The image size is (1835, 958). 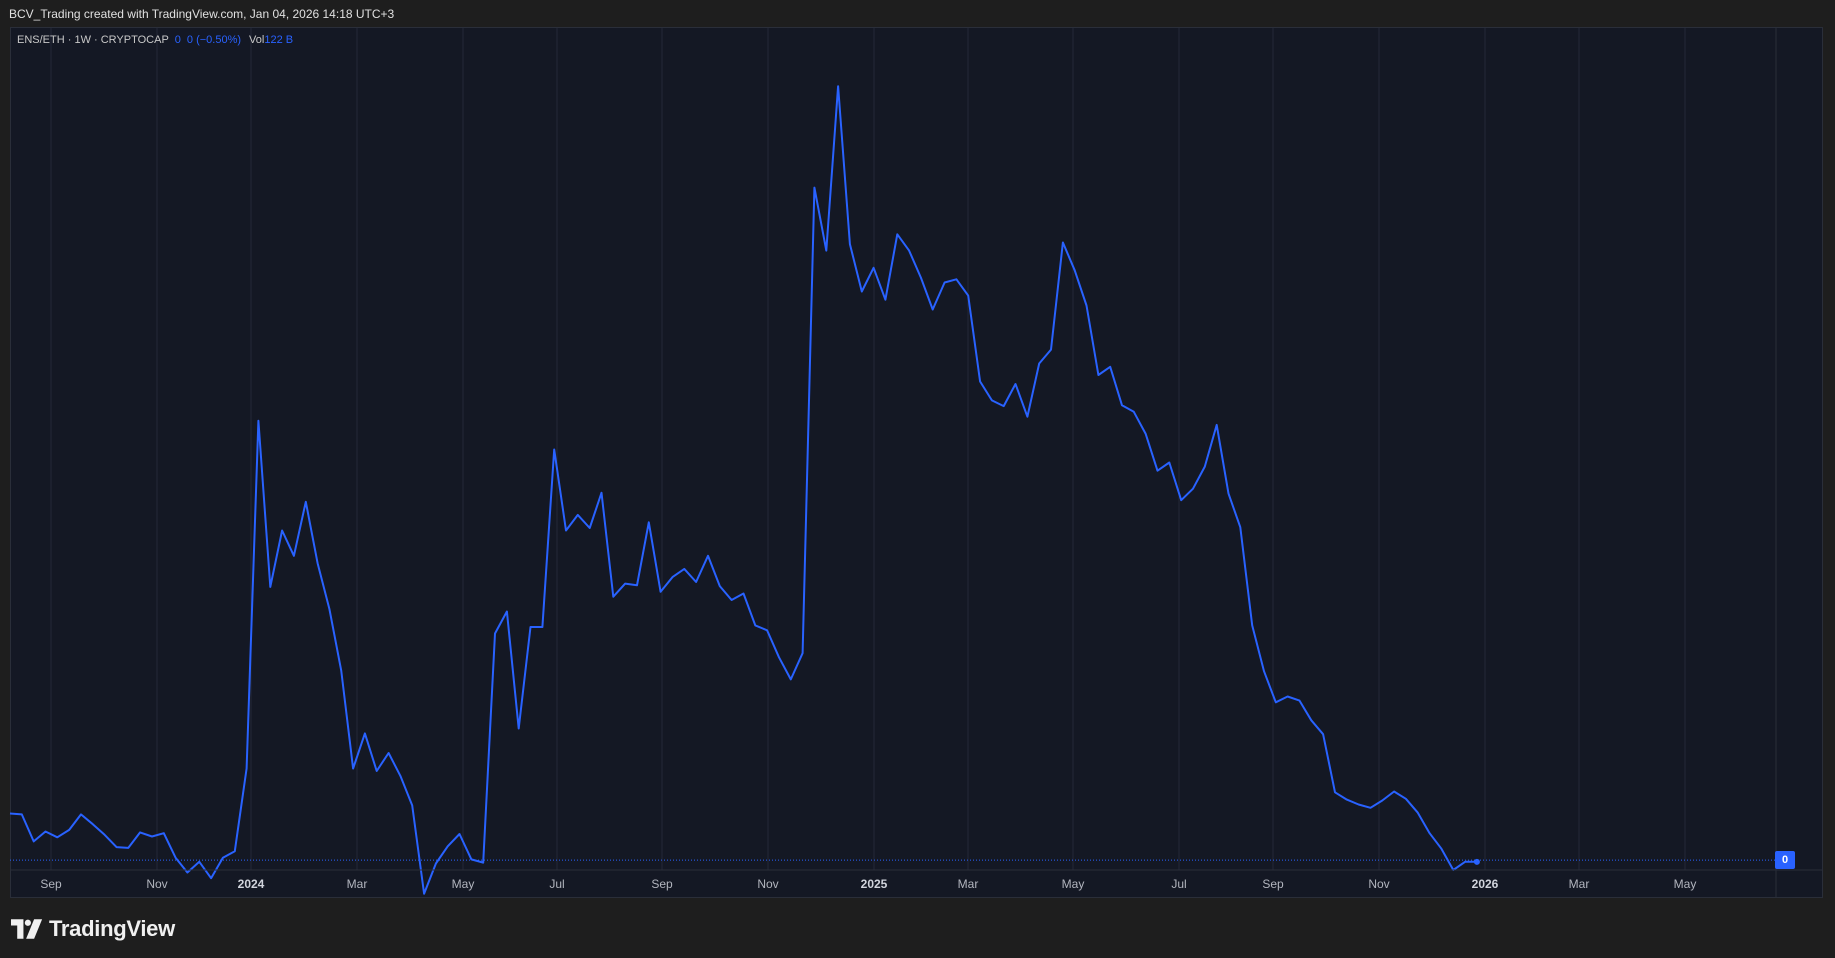 What do you see at coordinates (1785, 860) in the screenshot?
I see `last-price-badge: 0` at bounding box center [1785, 860].